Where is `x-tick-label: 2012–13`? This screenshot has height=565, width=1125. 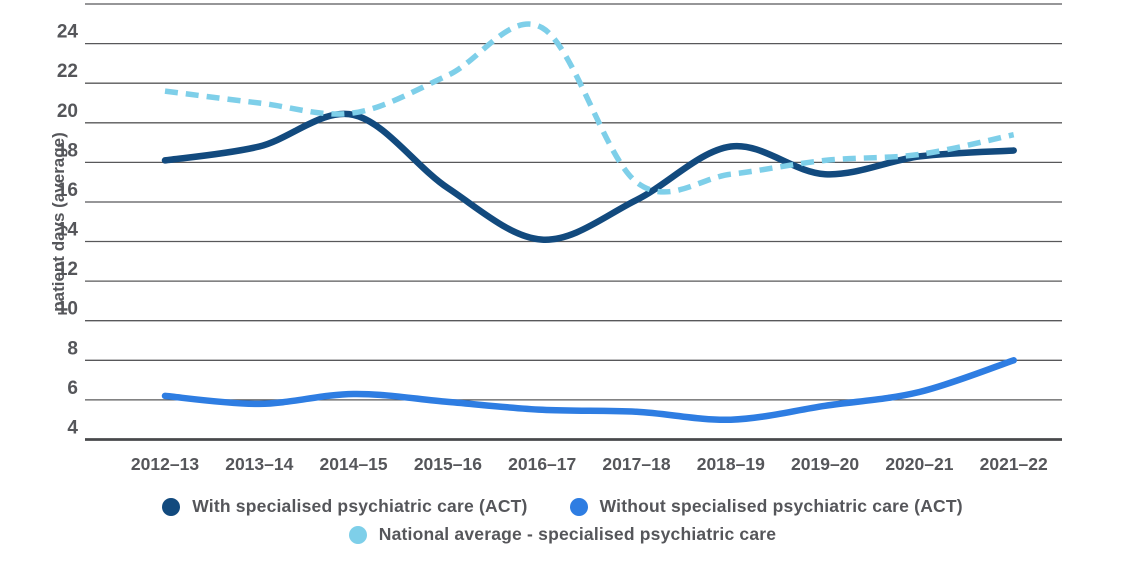 x-tick-label: 2012–13 is located at coordinates (165, 464).